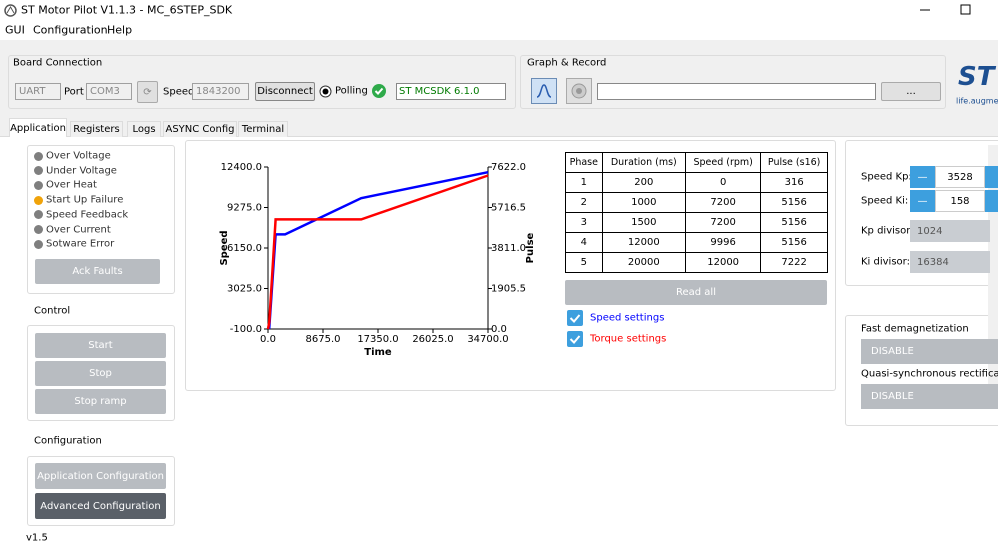 The image size is (998, 552). What do you see at coordinates (644, 202) in the screenshot?
I see `cell: 1000` at bounding box center [644, 202].